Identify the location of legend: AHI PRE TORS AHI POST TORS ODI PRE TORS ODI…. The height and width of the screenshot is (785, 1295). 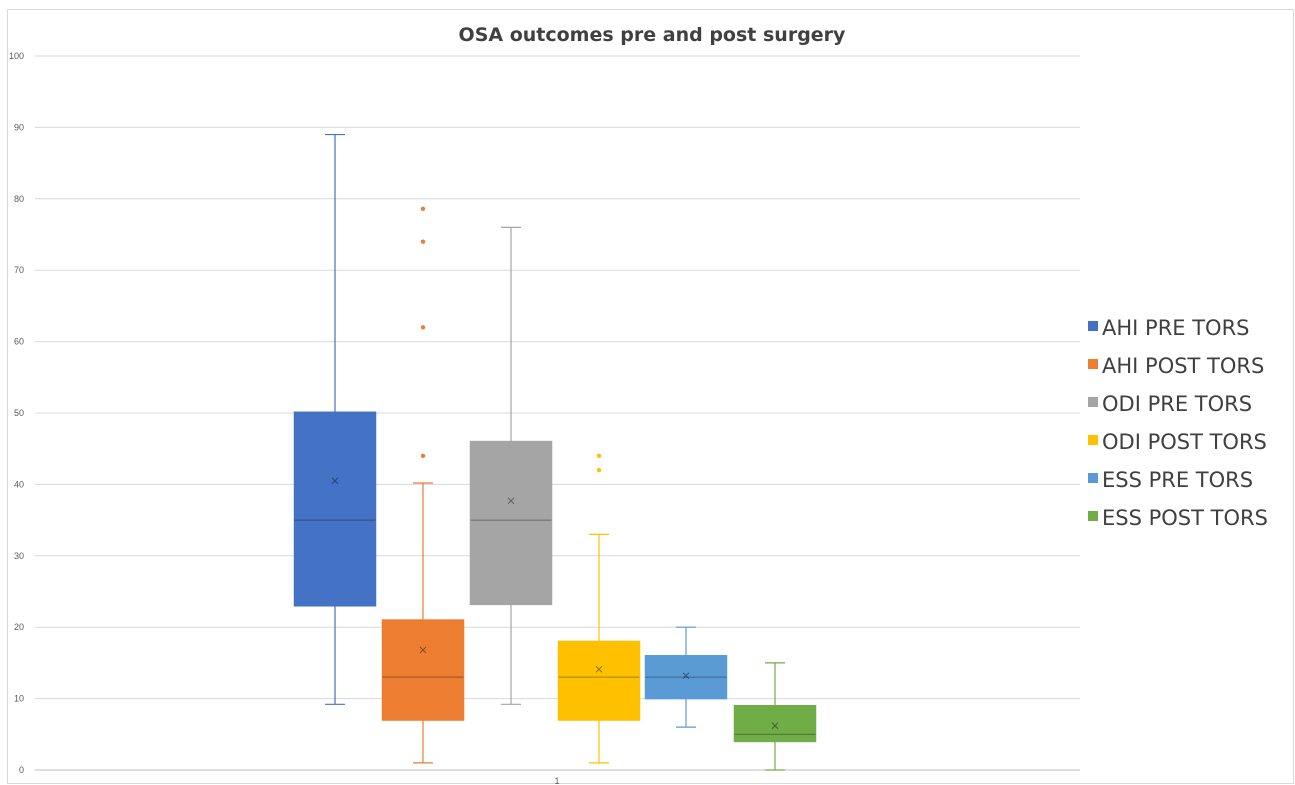
(1178, 423).